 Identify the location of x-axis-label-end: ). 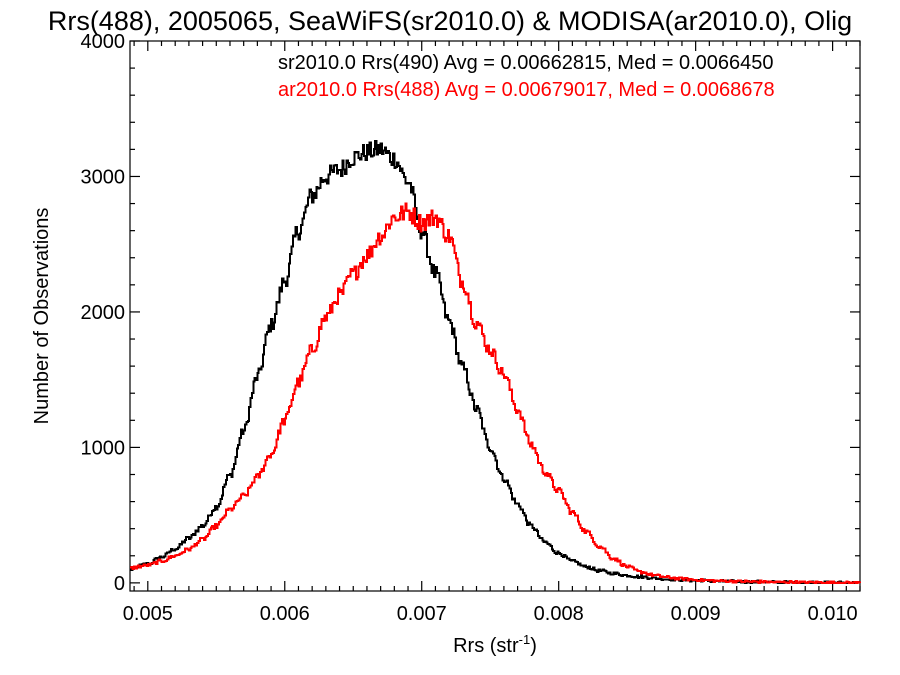
(533, 646).